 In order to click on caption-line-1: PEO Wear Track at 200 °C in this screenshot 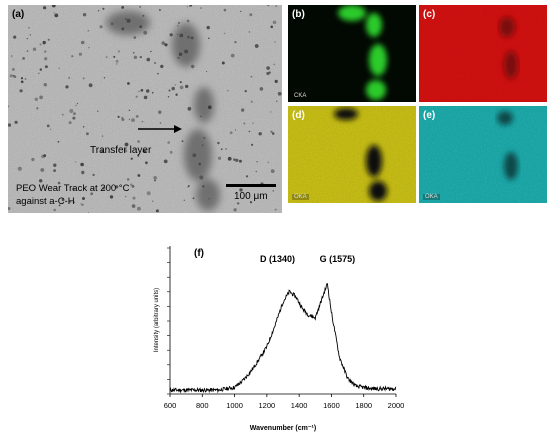, I will do `click(73, 188)`.